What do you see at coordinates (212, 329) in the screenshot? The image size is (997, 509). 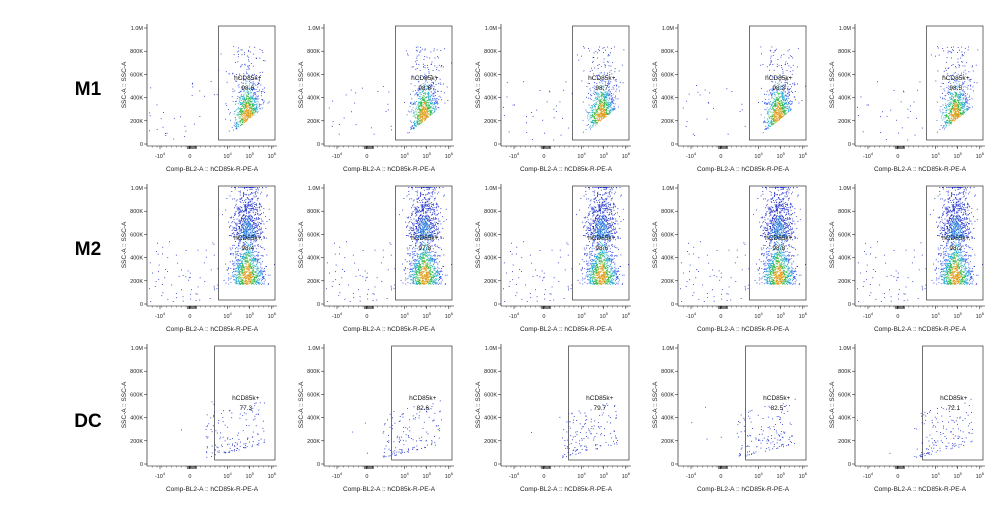 I see `x-axis-label: Comp-BL2-A :: hCD85k-R-PE-A` at bounding box center [212, 329].